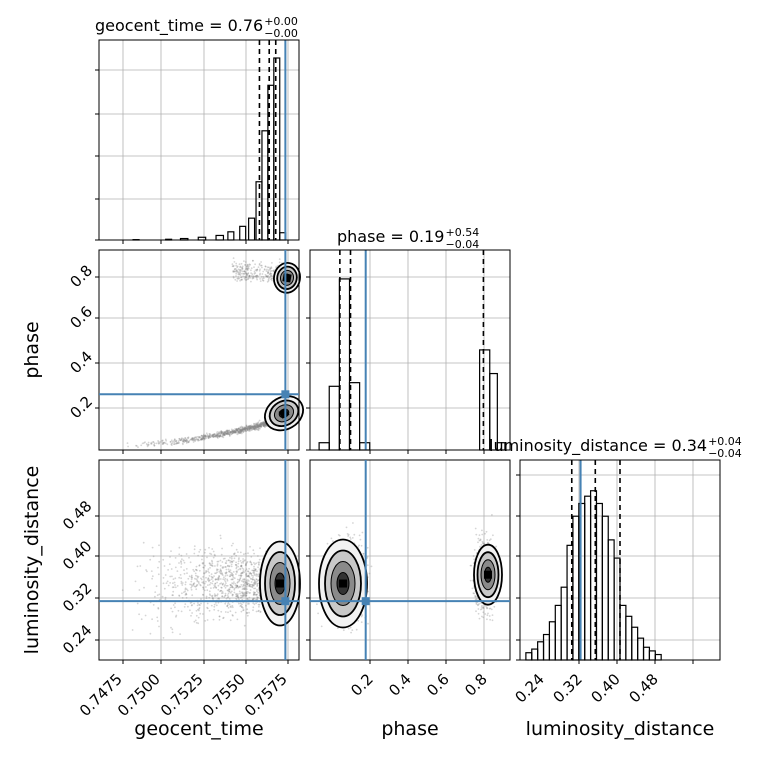 This screenshot has width=760, height=760. Describe the element at coordinates (287, 278) in the screenshot. I see `density-peak` at that location.